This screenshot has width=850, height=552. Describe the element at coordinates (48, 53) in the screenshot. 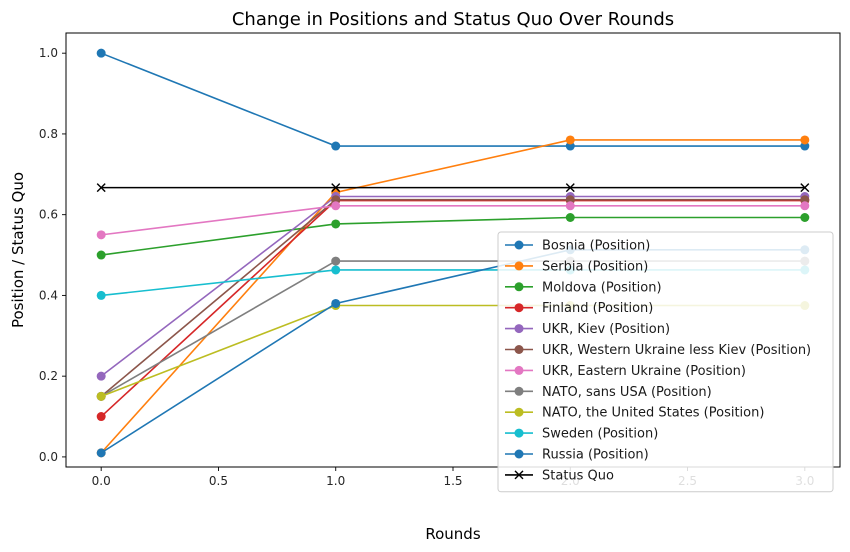

I see `y-tick-label: 1.0` at that location.